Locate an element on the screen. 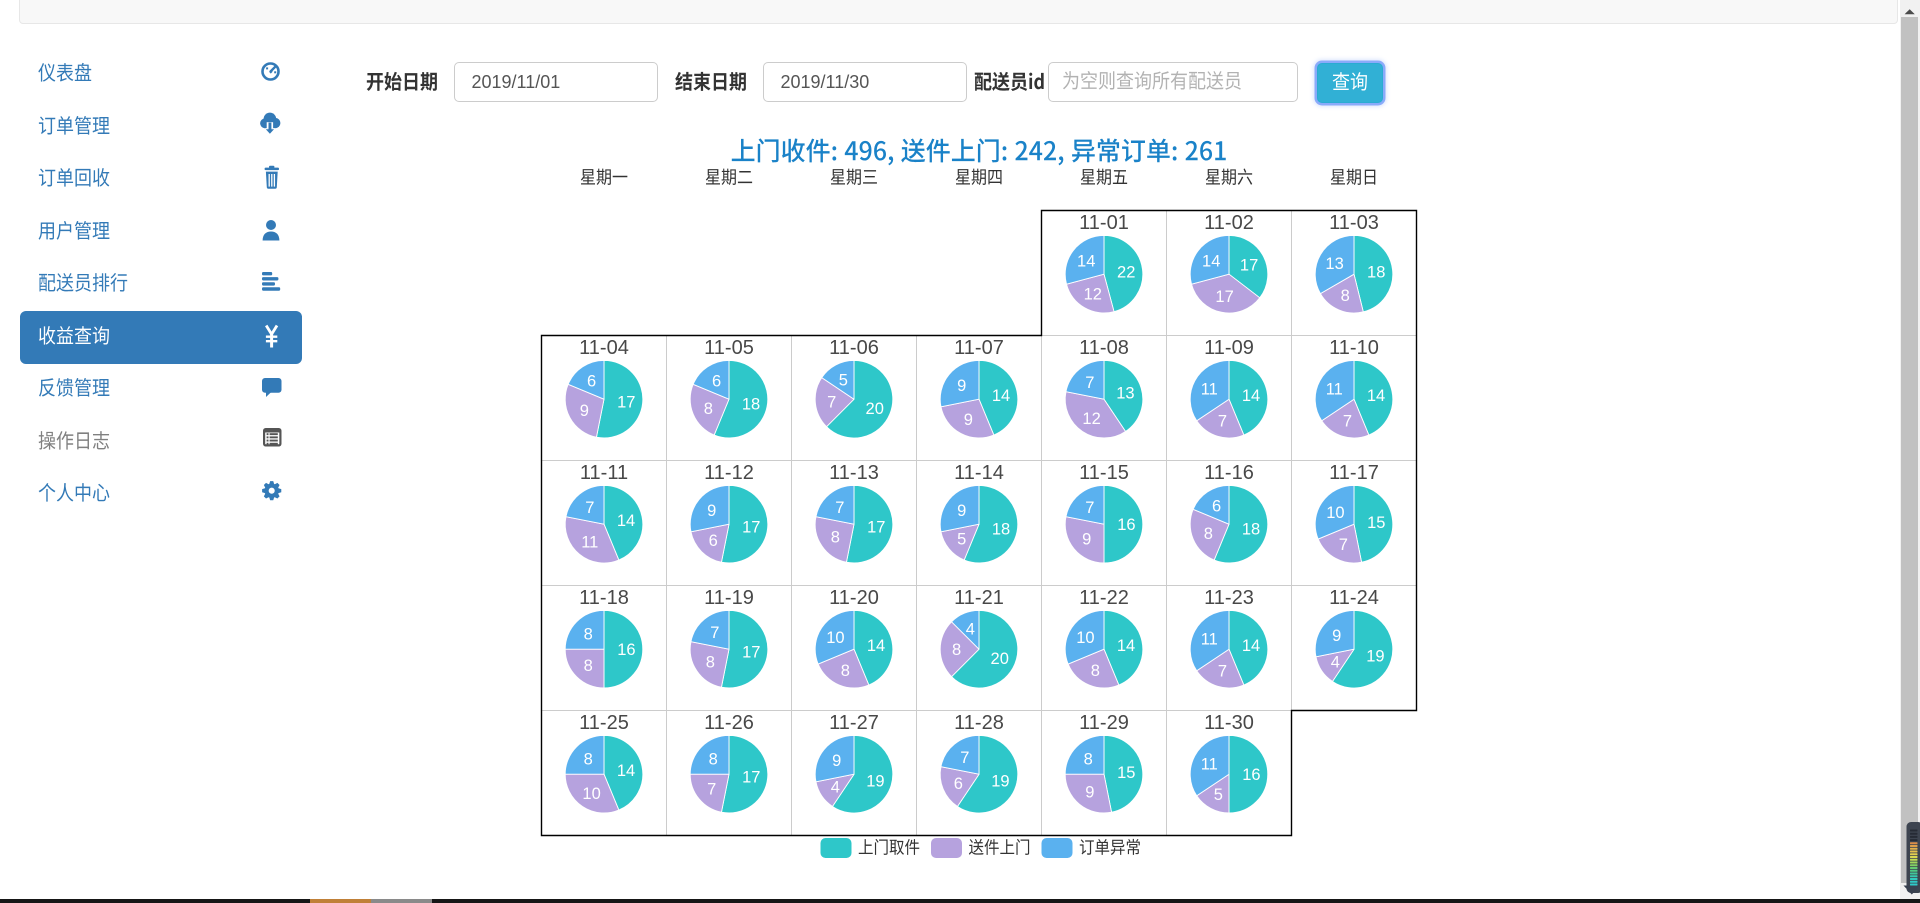  svg-text: 11-28 is located at coordinates (979, 723).